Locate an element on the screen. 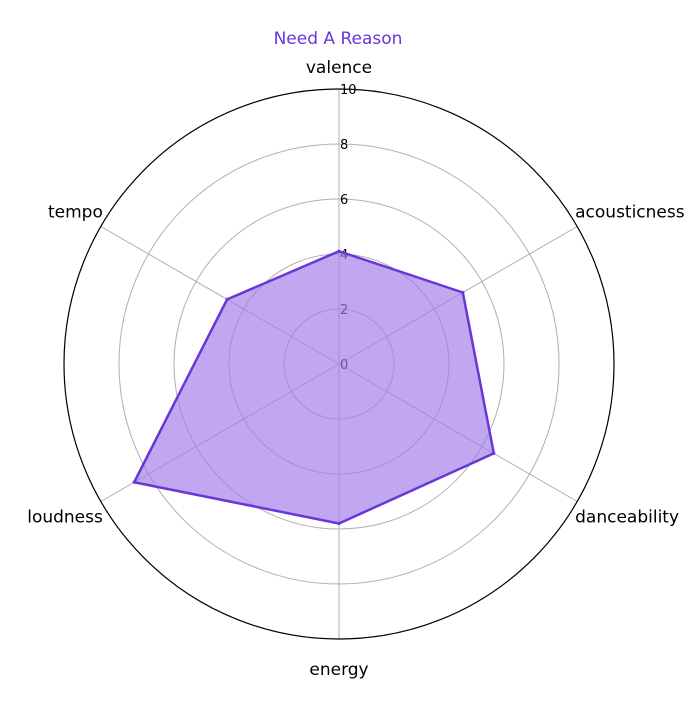 The width and height of the screenshot is (695, 721). tick-label-8: 8 is located at coordinates (344, 145).